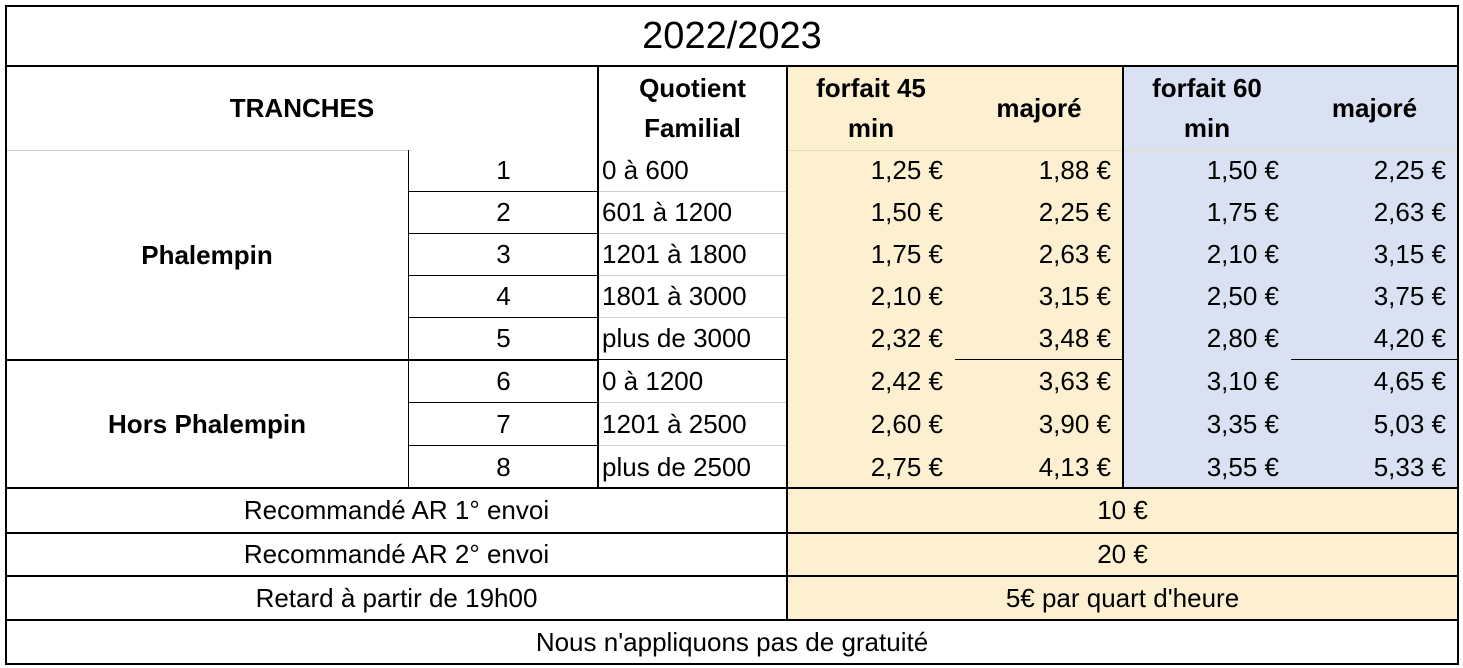 The width and height of the screenshot is (1463, 668). What do you see at coordinates (1409, 423) in the screenshot?
I see `majore60-cell: 5,03 €` at bounding box center [1409, 423].